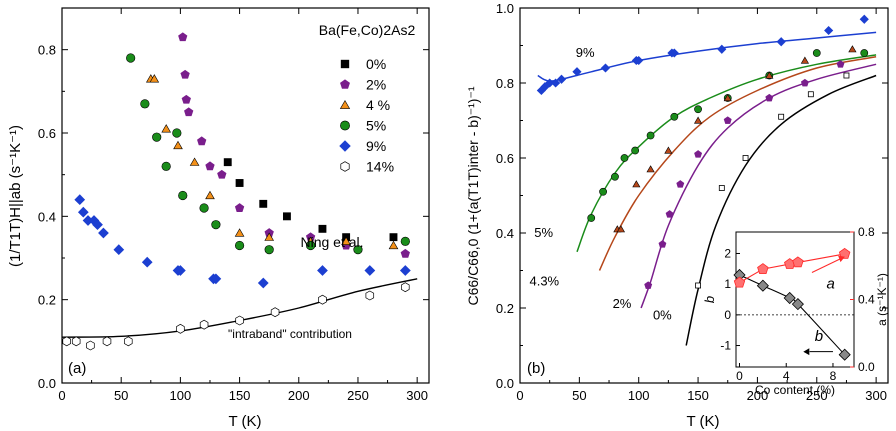  What do you see at coordinates (806, 352) in the screenshot?
I see `inset-b-arrowhead` at bounding box center [806, 352].